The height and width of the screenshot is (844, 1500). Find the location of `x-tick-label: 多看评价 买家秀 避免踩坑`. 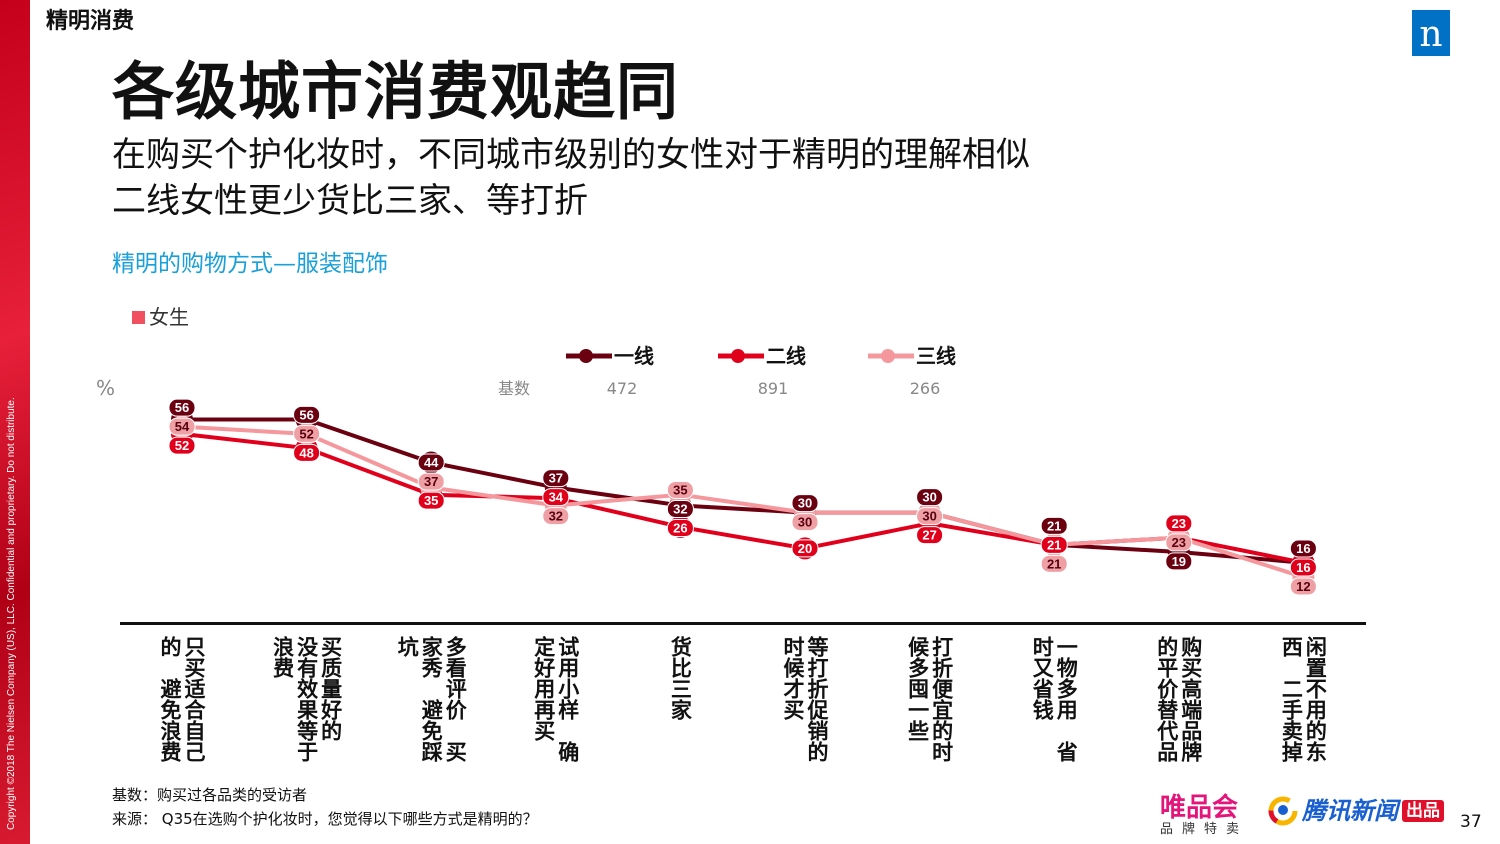

x-tick-label: 多看评价 买家秀 避免踩坑 is located at coordinates (431, 699).